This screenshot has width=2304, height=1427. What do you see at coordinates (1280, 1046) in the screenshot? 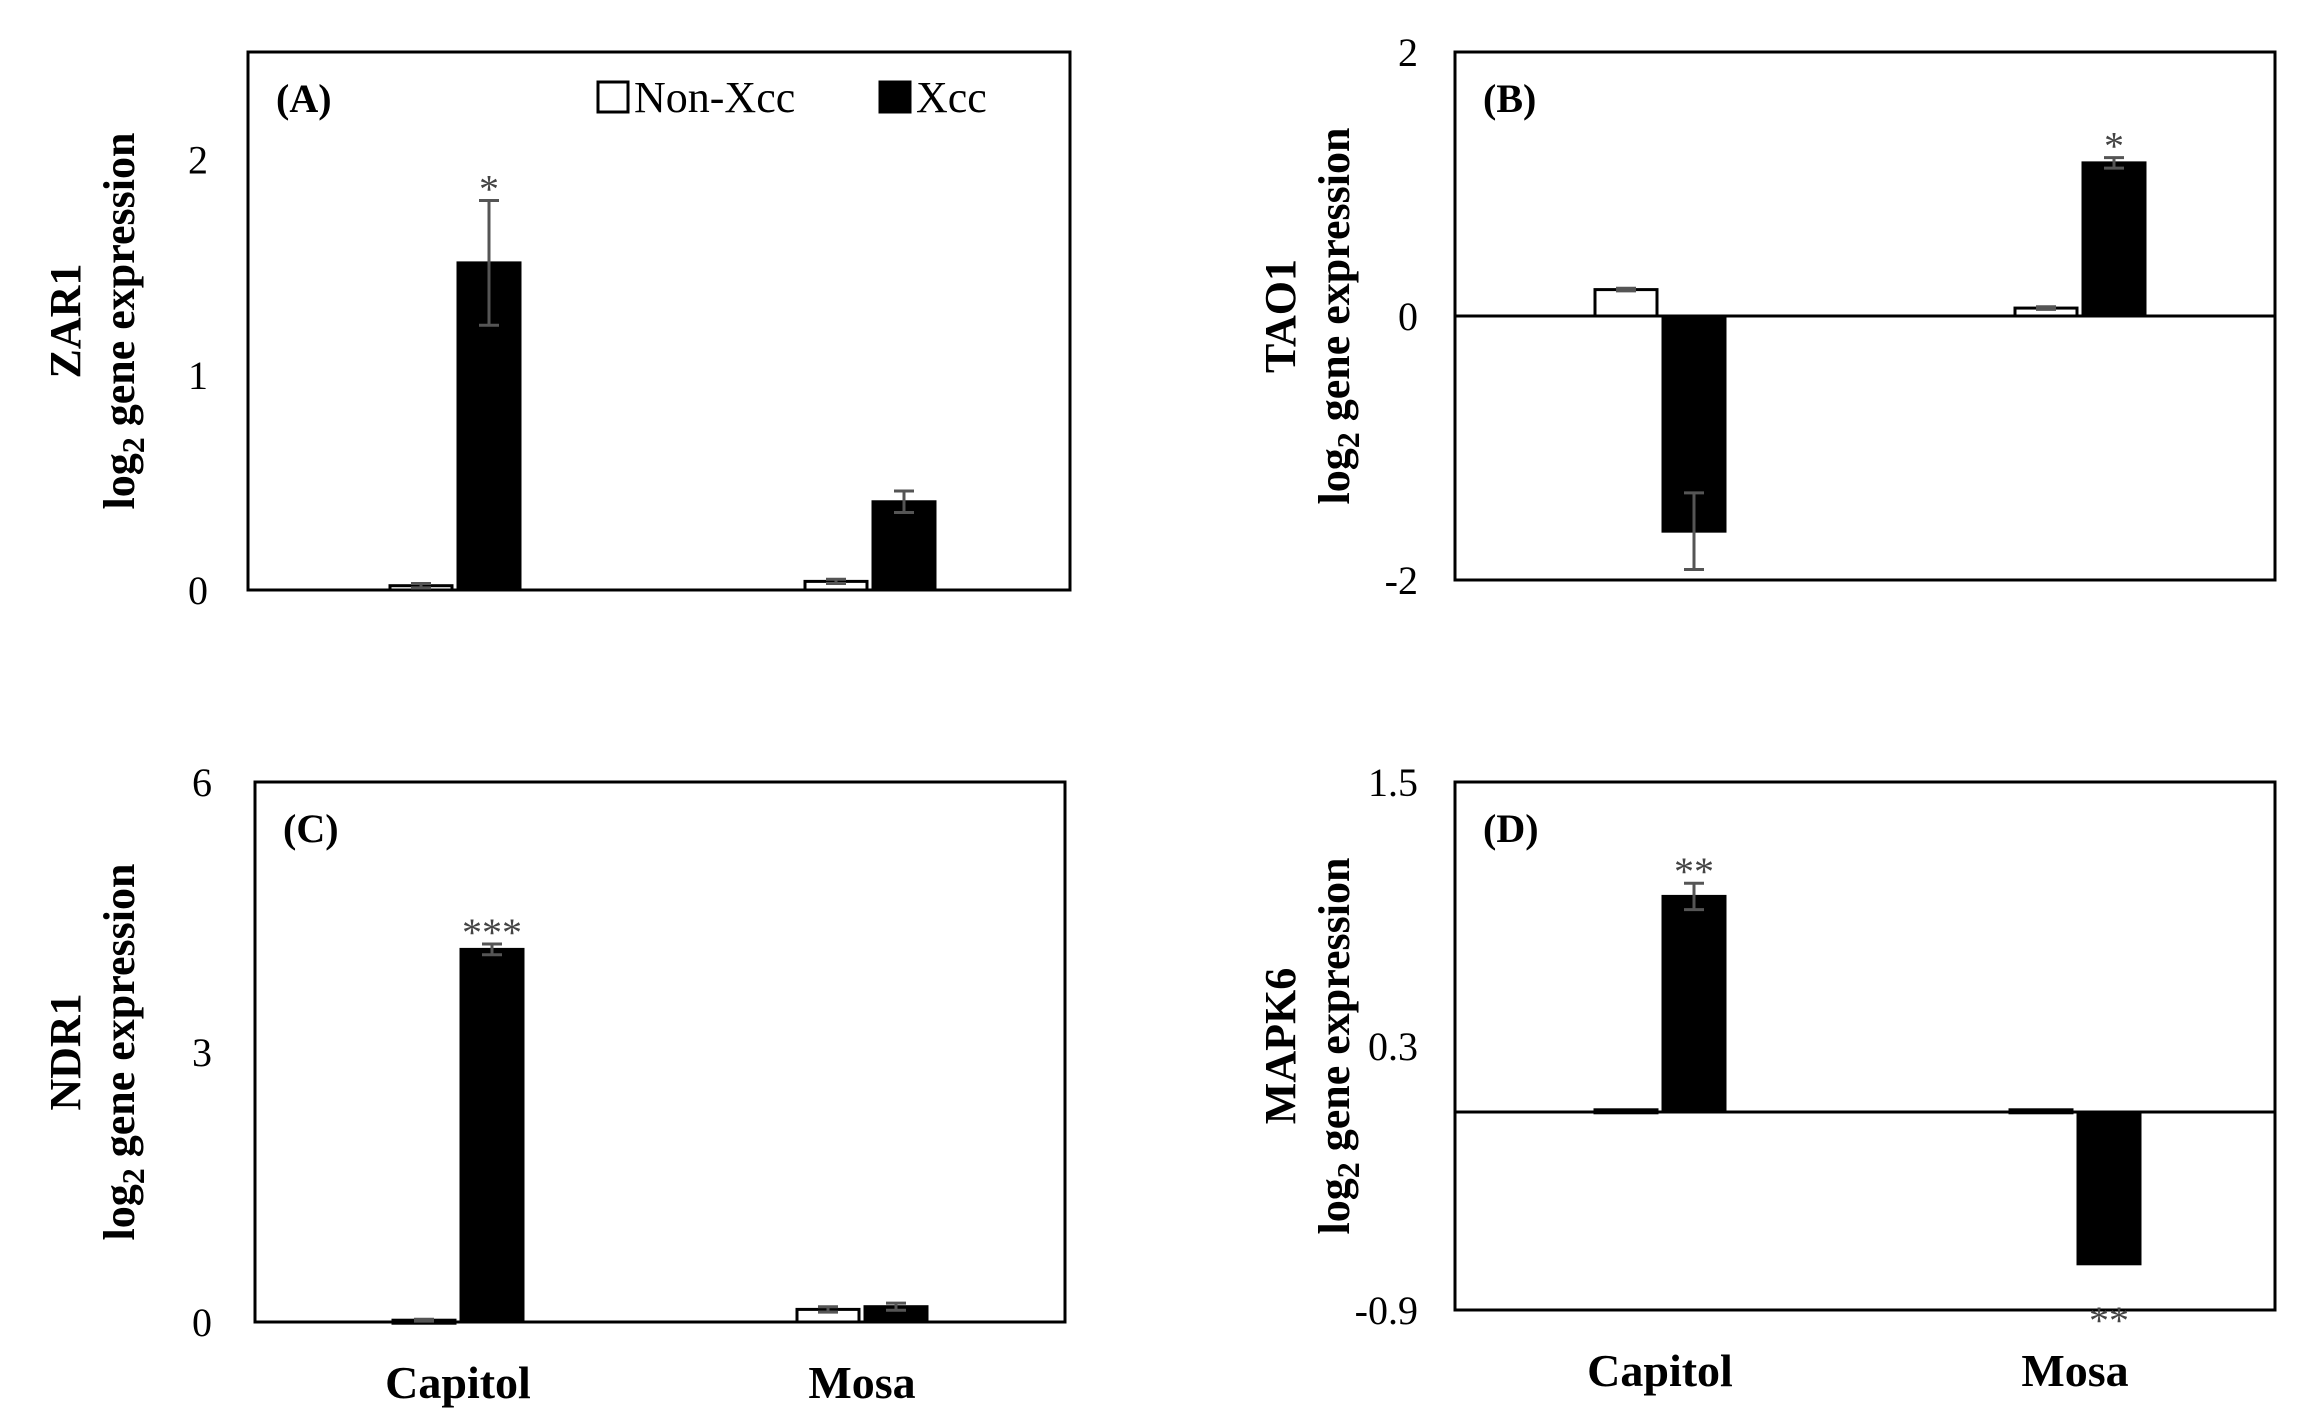
I see `y-axis-gene: MAPK6` at bounding box center [1280, 1046].